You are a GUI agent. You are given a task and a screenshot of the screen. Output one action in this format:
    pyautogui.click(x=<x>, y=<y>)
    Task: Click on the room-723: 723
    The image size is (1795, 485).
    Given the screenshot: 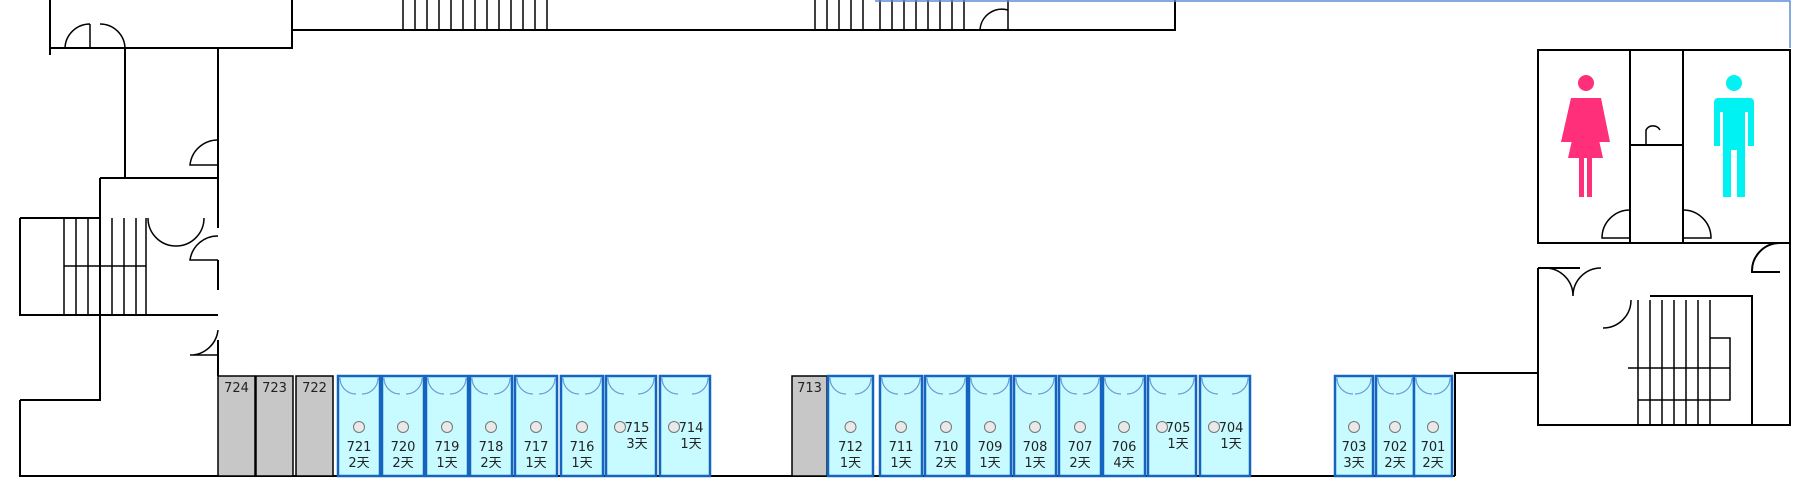 What is the action you would take?
    pyautogui.click(x=274, y=426)
    